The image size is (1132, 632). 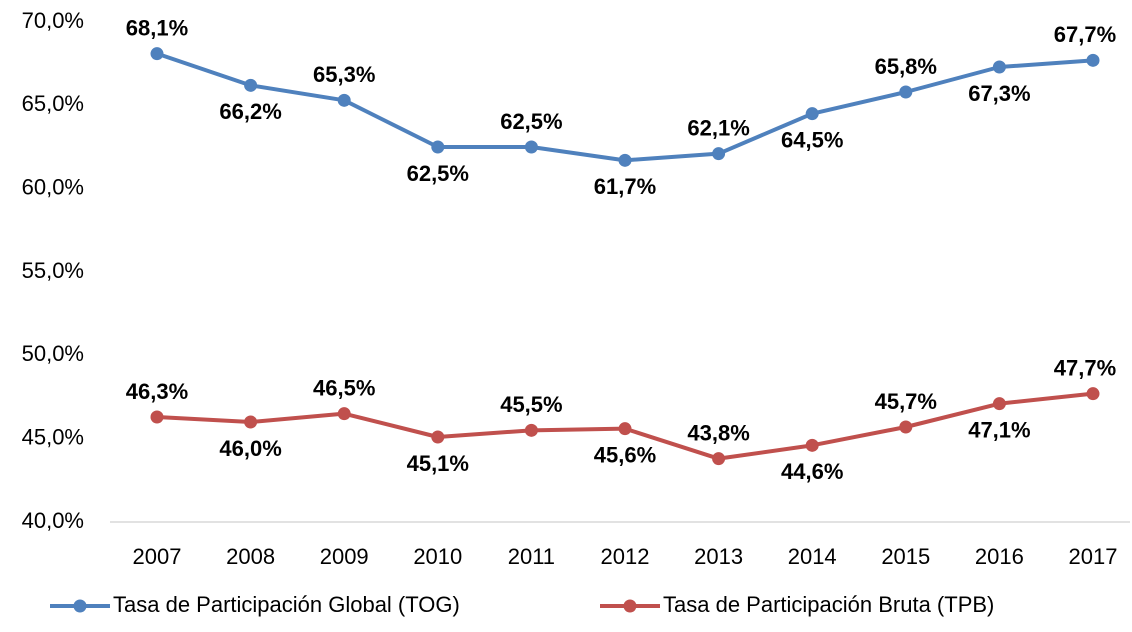 What do you see at coordinates (53, 353) in the screenshot?
I see `y-tick-label: 50,0%` at bounding box center [53, 353].